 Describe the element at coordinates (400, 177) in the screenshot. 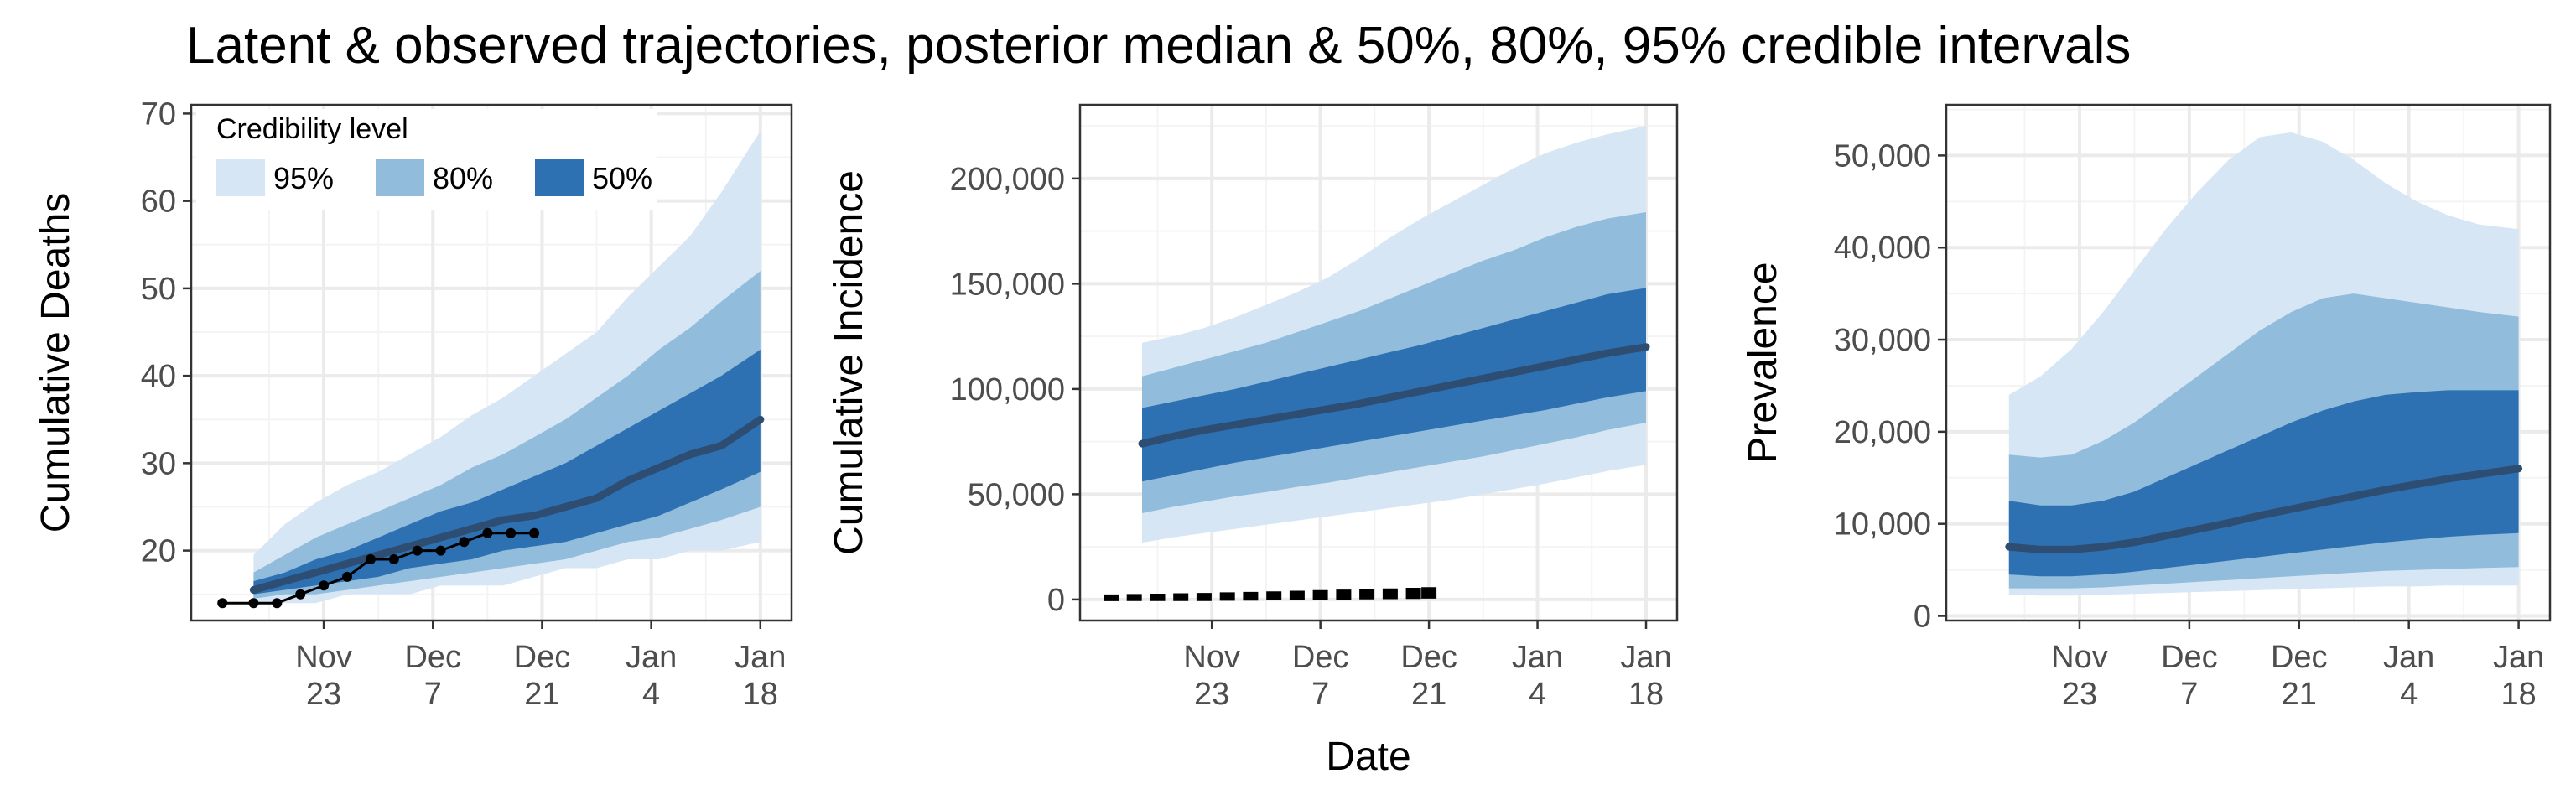

I see `legend-key-80pct` at that location.